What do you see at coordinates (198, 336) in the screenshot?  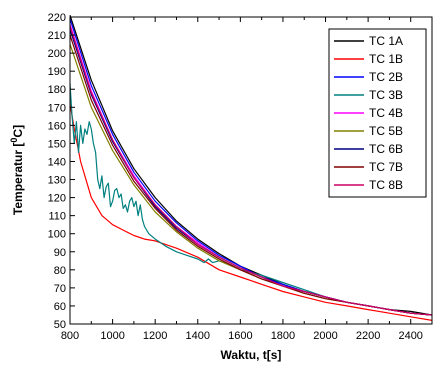 I see `x-tick-label: 1400` at bounding box center [198, 336].